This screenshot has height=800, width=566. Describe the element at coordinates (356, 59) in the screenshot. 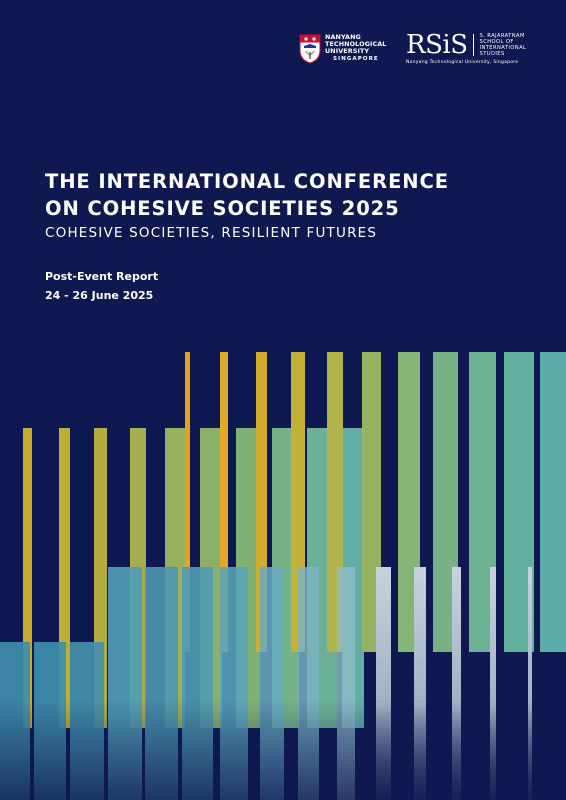

I see `ntu-name-line4: SINGAPORE` at that location.